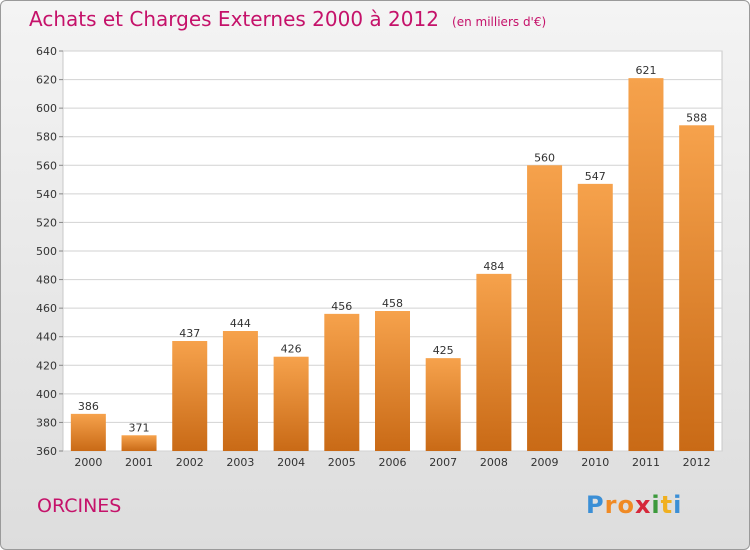  What do you see at coordinates (46, 165) in the screenshot?
I see `y-tick-label: 560` at bounding box center [46, 165].